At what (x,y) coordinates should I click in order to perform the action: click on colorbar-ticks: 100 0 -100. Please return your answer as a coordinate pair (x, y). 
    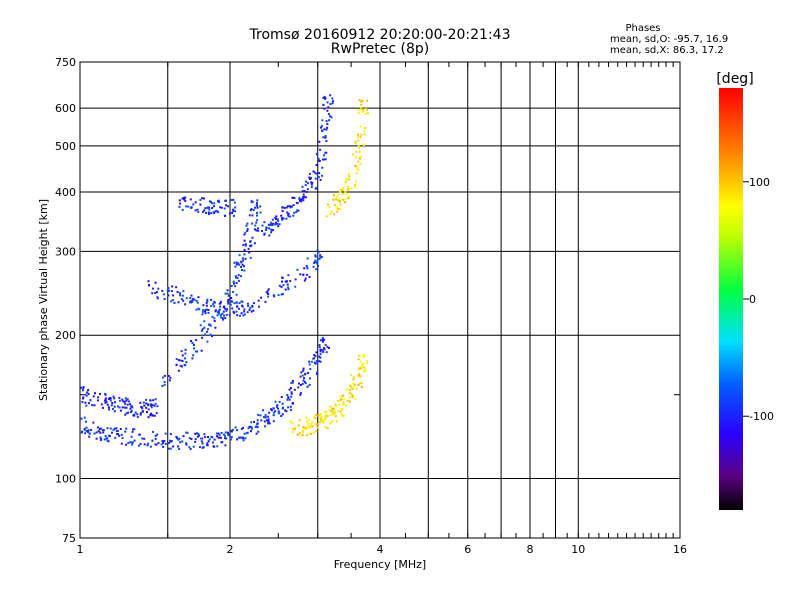
    Looking at the image, I should click on (758, 299).